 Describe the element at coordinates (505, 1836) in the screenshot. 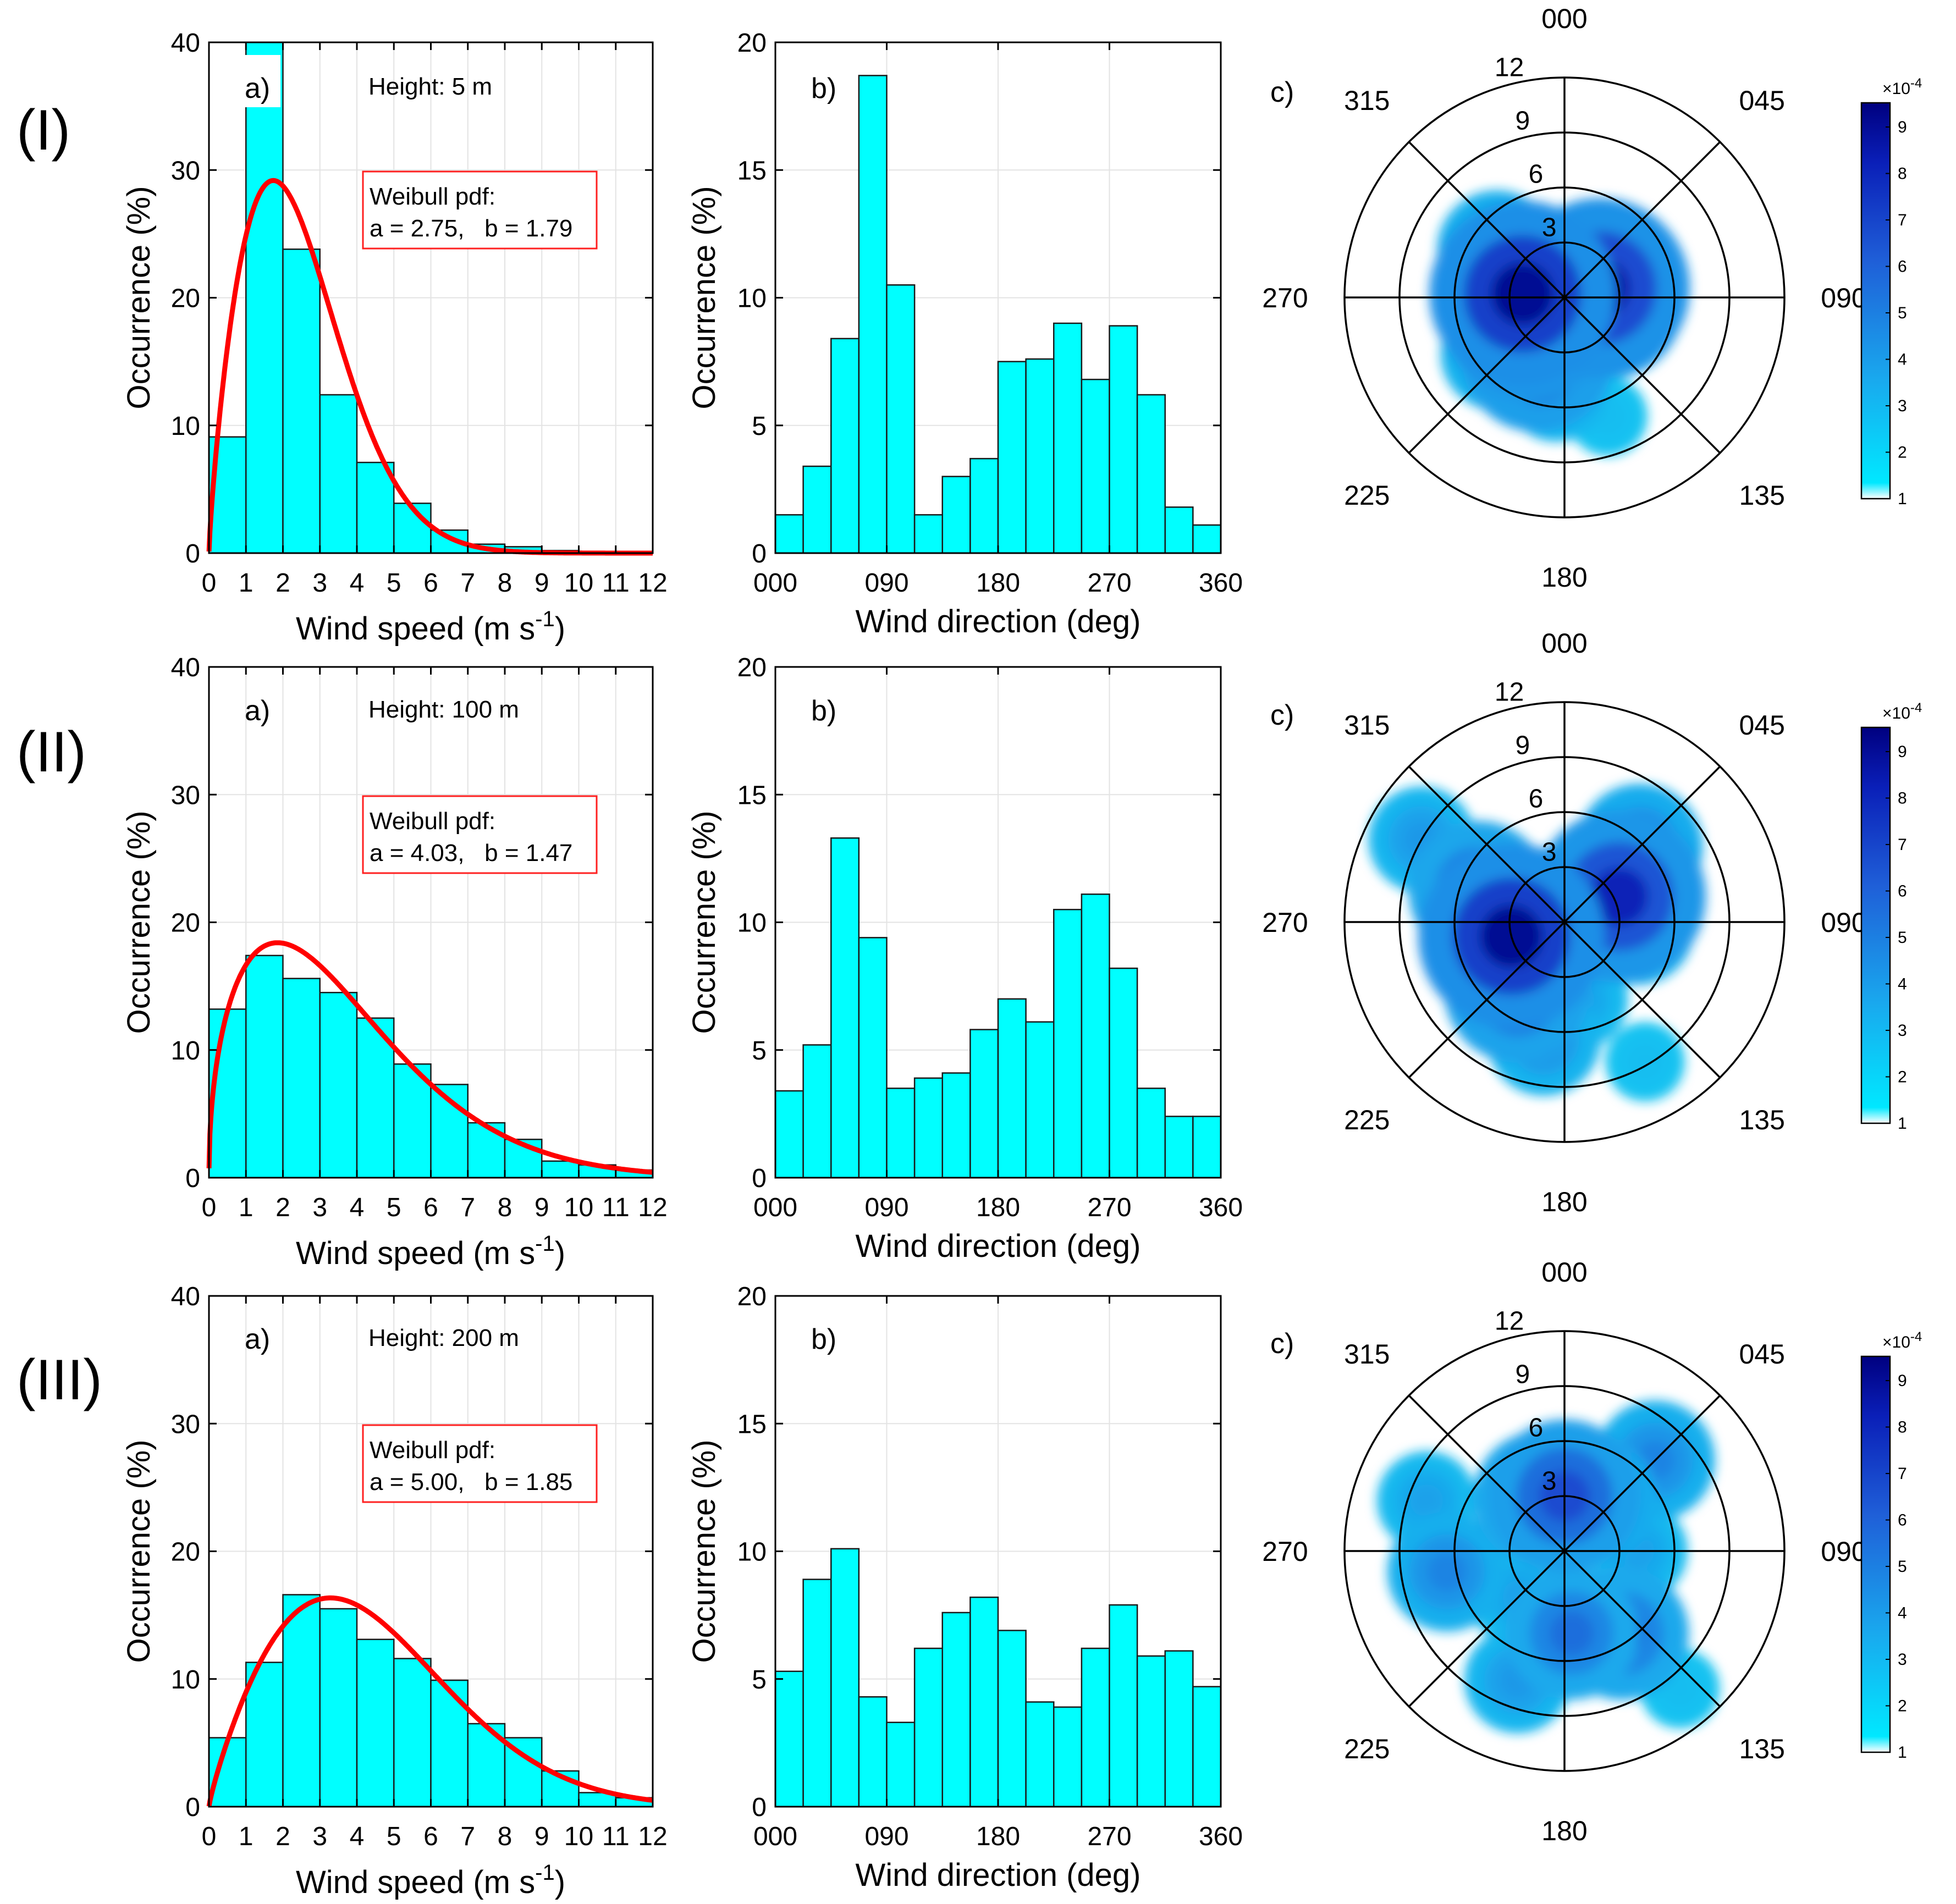

I see `x-tick-label: 8` at that location.